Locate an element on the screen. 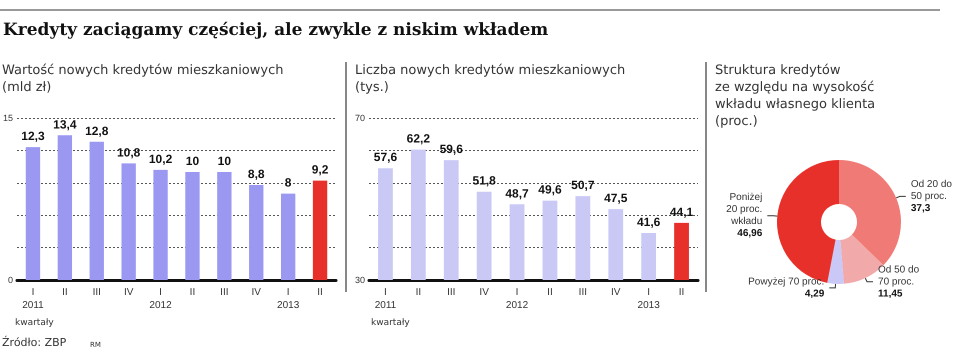 The height and width of the screenshot is (350, 962). y-tick-label: 30 is located at coordinates (359, 280).